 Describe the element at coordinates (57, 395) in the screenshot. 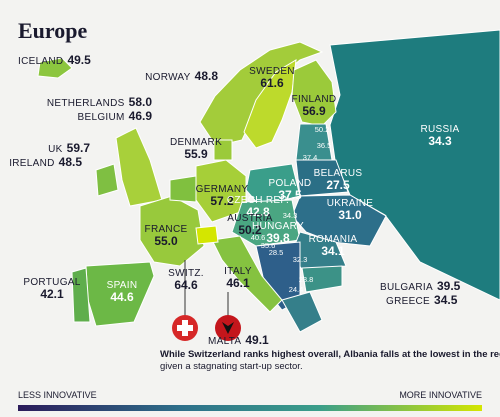

I see `legend-low: LESS INNOVATIVE` at that location.